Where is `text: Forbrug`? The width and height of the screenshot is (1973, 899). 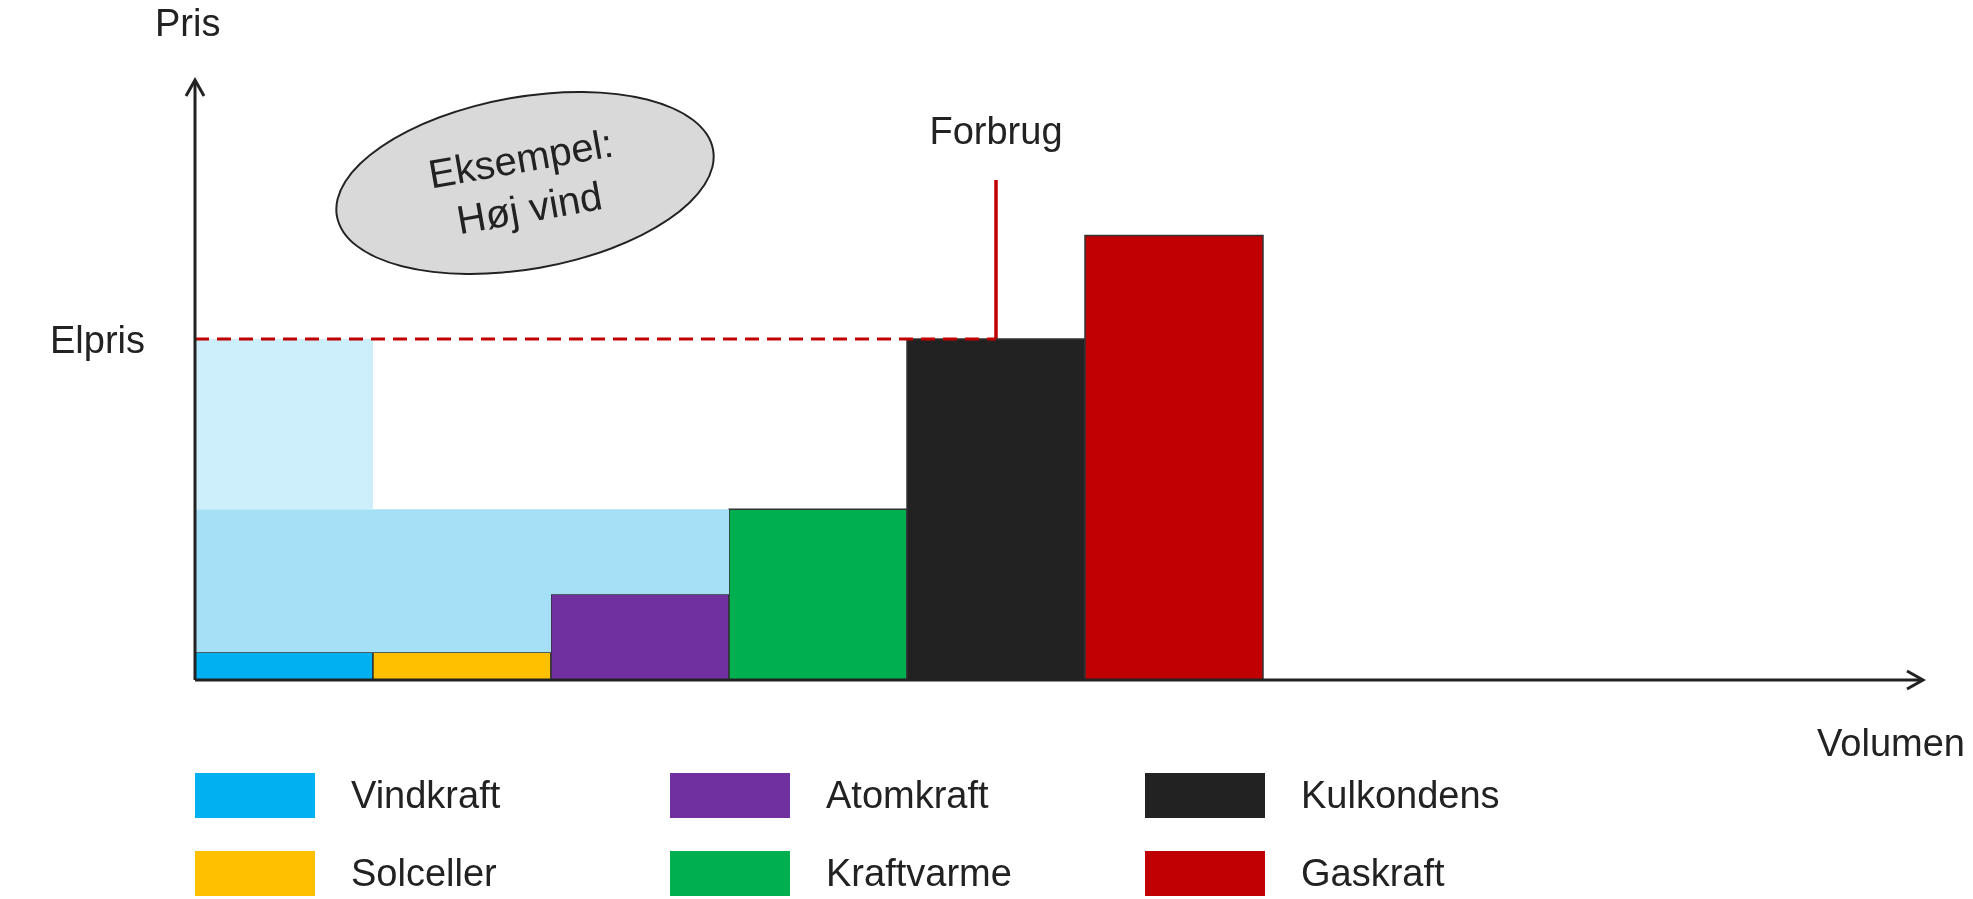
text: Forbrug is located at coordinates (996, 131).